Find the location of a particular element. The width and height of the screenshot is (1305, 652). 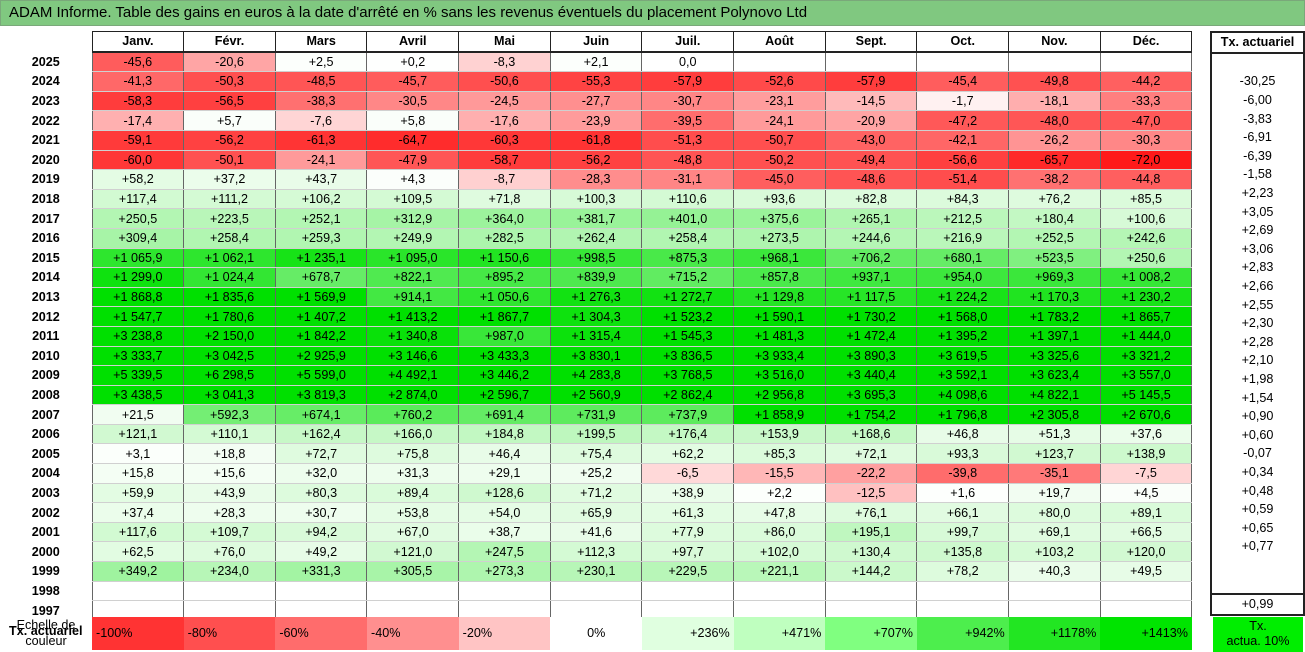

gain-cell: +32,0 is located at coordinates (321, 473).